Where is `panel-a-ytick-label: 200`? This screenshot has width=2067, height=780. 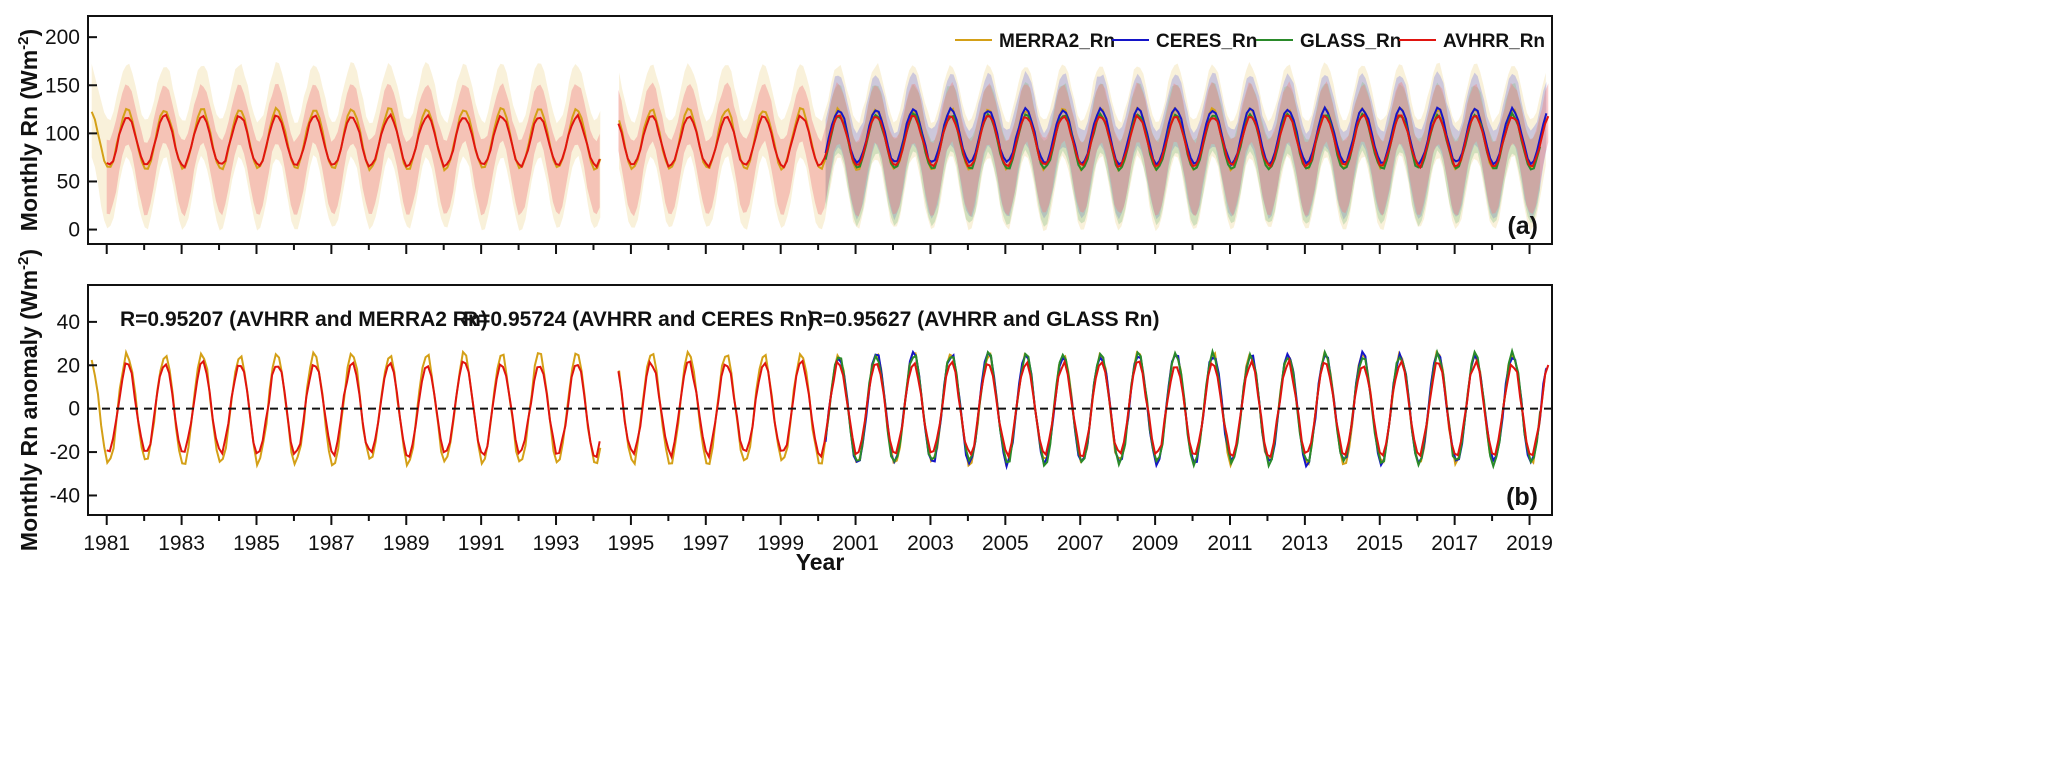
panel-a-ytick-label: 200 is located at coordinates (62, 37).